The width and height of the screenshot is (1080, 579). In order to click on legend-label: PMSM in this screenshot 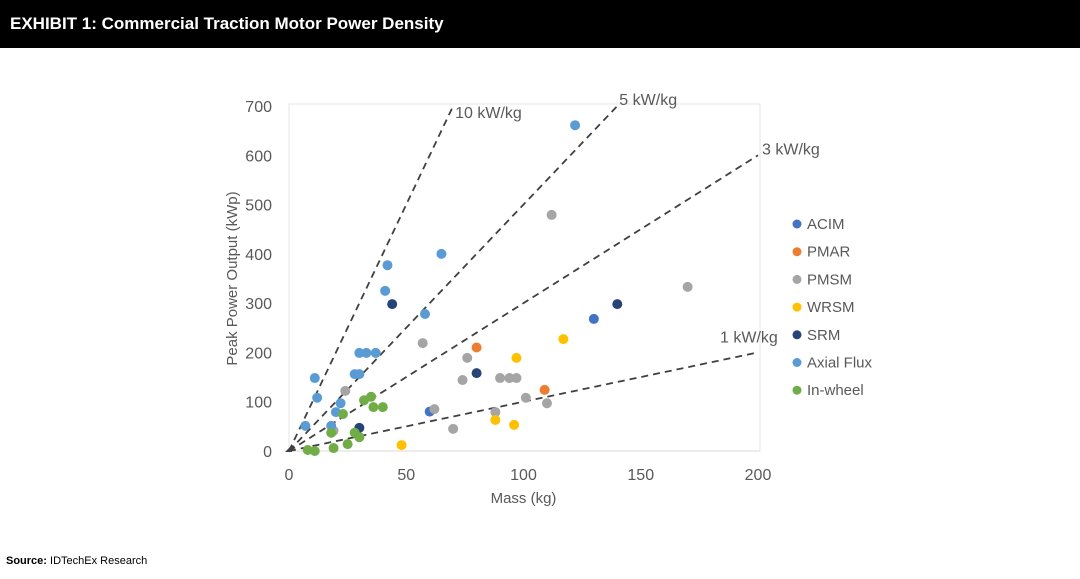, I will do `click(829, 279)`.